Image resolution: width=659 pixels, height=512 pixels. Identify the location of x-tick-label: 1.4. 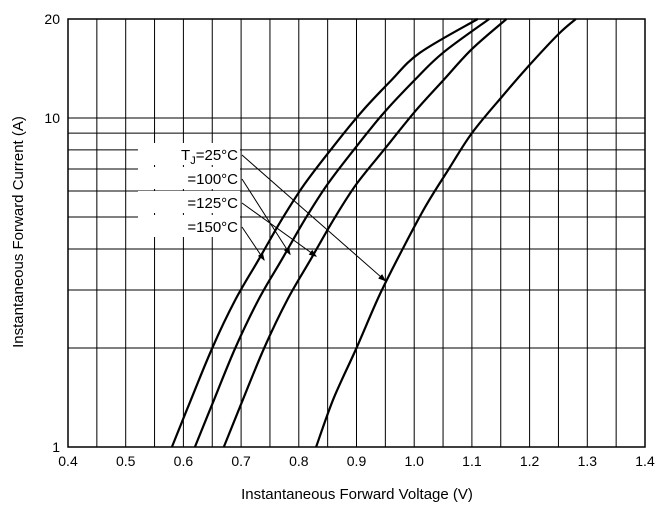
(645, 461).